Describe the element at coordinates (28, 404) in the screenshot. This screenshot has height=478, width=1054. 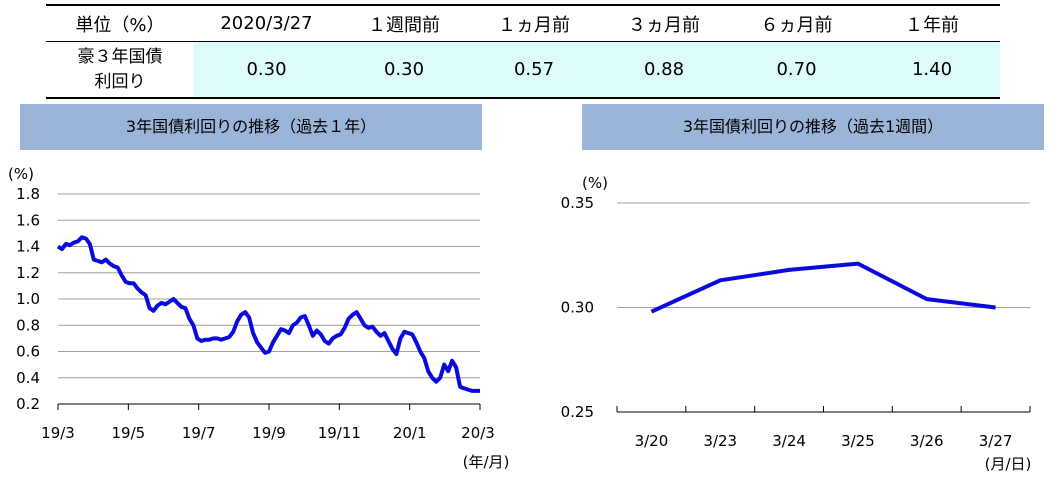
I see `y-tick-label: 0.2` at that location.